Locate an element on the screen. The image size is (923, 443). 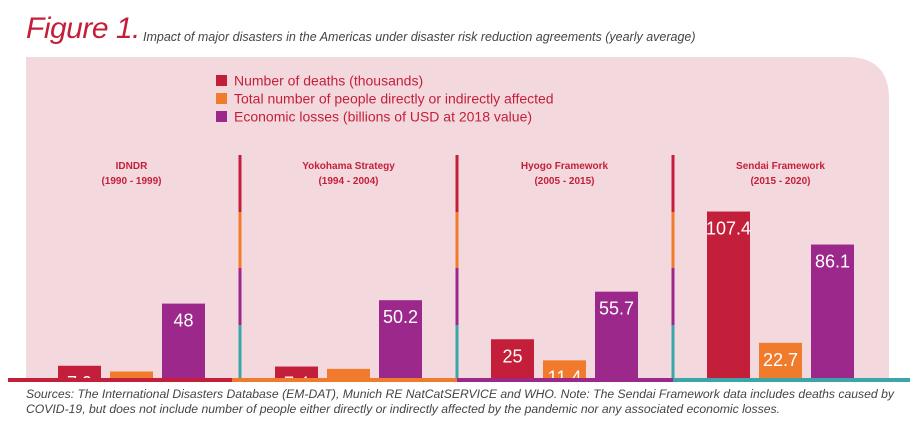
bar-value-label: 50.2 is located at coordinates (400, 317).